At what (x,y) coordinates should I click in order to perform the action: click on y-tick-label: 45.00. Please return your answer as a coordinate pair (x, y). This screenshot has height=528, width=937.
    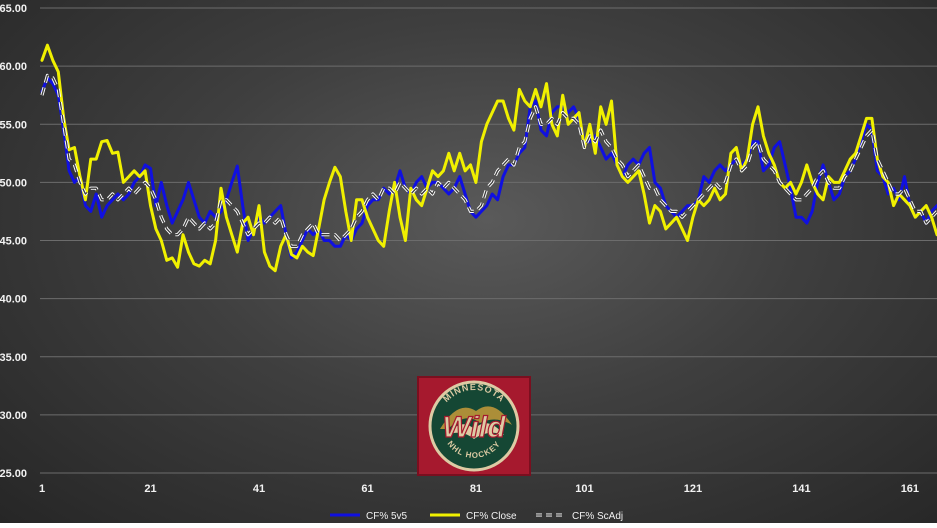
    Looking at the image, I should click on (13, 242).